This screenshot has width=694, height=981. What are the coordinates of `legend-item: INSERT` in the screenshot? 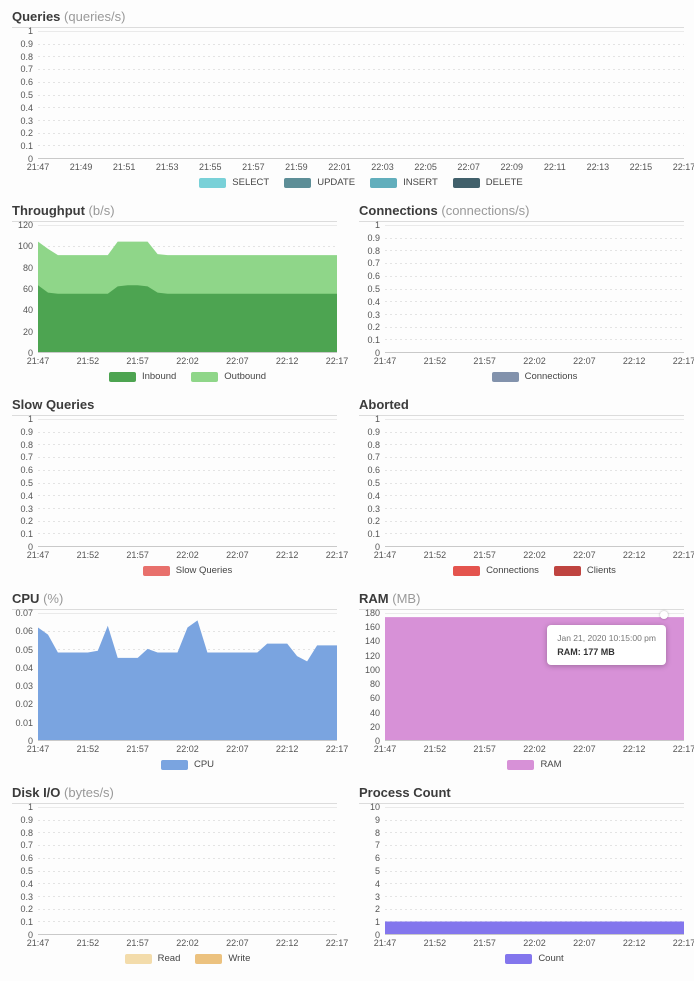 It's located at (404, 182).